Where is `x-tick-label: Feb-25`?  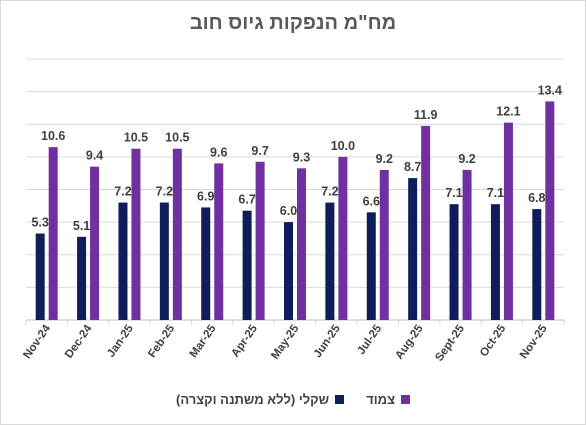 x-tick-label: Feb-25 is located at coordinates (161, 341).